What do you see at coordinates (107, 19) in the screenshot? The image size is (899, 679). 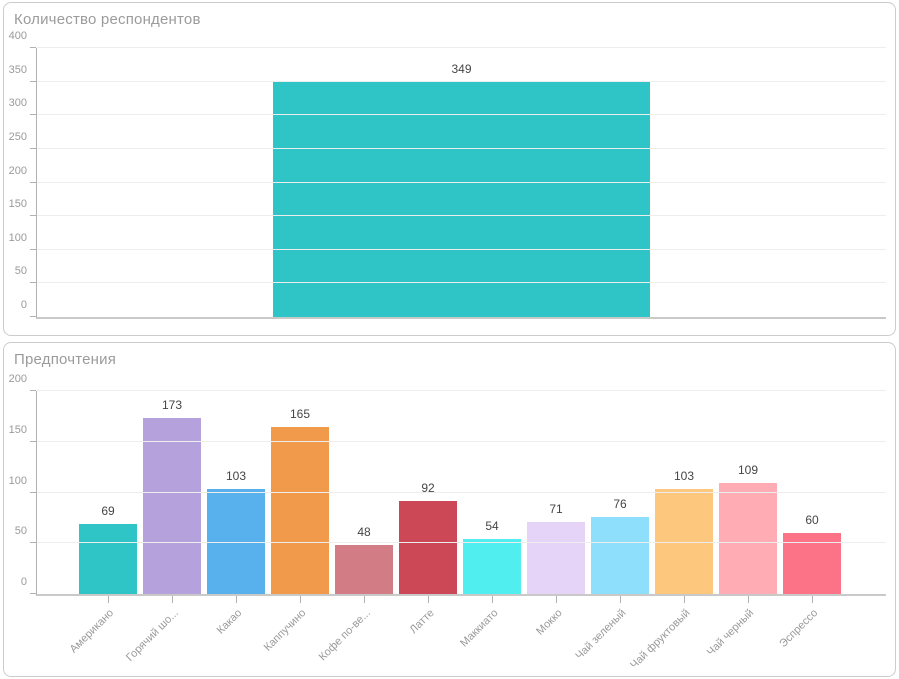 I see `respondents-chart-title: Количество респондентов` at bounding box center [107, 19].